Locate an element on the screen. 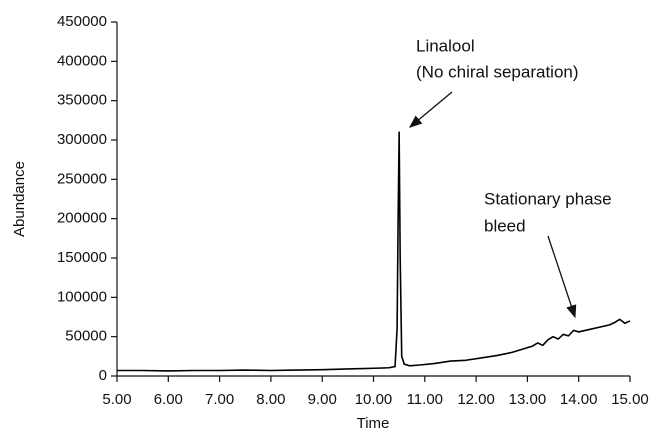 The width and height of the screenshot is (652, 434). x-axis-label: Time is located at coordinates (373, 423).